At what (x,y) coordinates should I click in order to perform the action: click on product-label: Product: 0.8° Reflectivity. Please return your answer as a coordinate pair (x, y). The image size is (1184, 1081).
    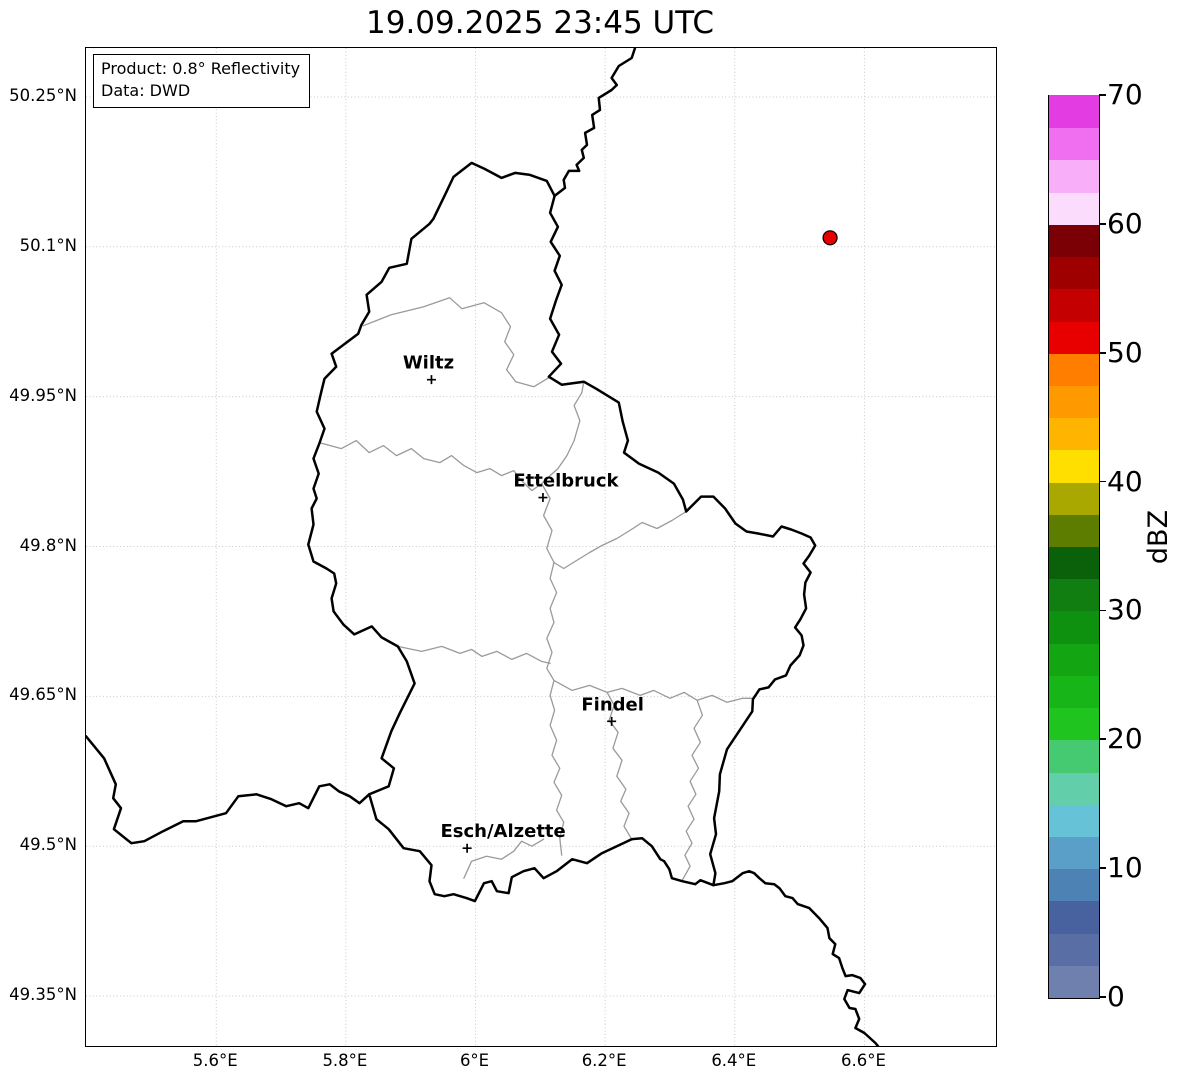
    Looking at the image, I should click on (201, 68).